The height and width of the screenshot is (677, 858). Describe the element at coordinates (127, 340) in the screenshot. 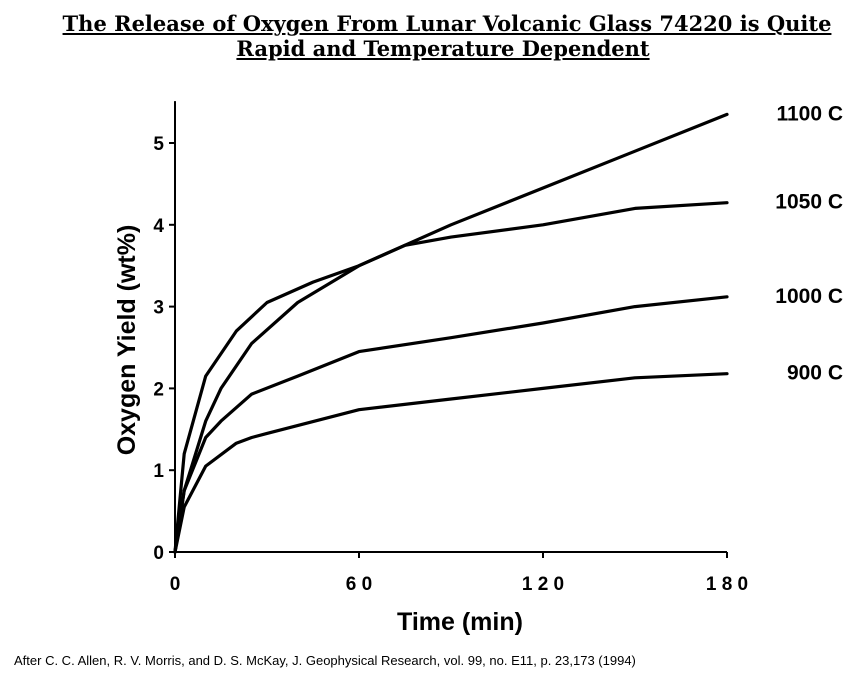

I see `y-axis-label: Oxygen Yield (wt%)` at that location.